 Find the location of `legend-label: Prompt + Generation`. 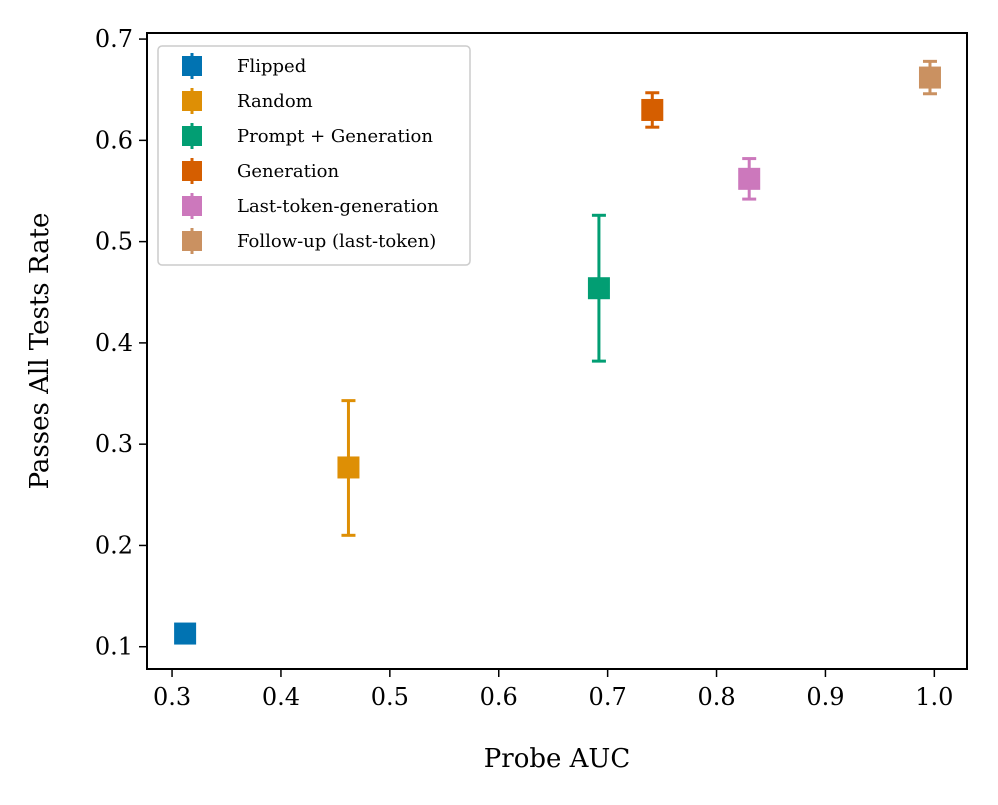

legend-label: Prompt + Generation is located at coordinates (335, 136).